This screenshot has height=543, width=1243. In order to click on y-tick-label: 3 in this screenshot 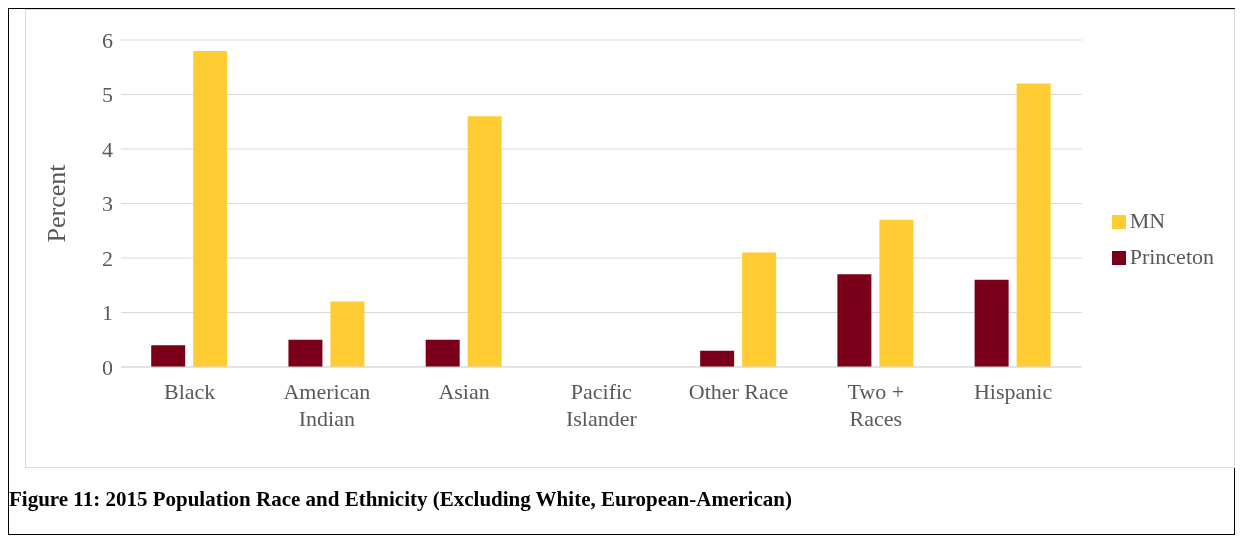, I will do `click(107, 204)`.